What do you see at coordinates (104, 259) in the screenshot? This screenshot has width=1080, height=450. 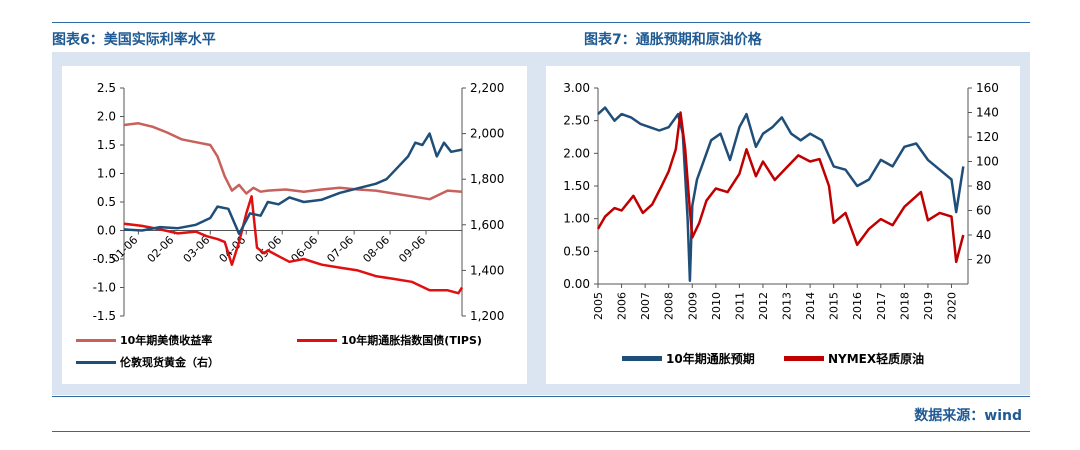 I see `left-y-tick-label: -0.5` at bounding box center [104, 259].